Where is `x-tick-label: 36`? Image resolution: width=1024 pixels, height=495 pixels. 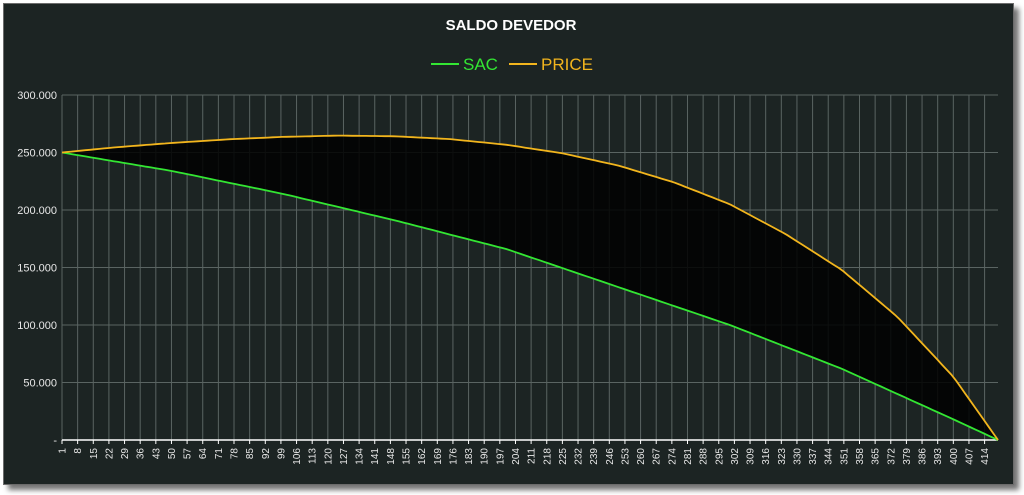 x-tick-label: 36 is located at coordinates (141, 454).